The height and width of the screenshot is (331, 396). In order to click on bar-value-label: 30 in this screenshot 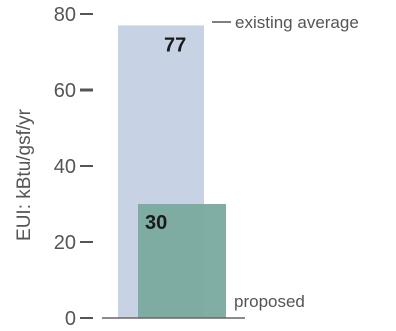, I will do `click(156, 223)`.